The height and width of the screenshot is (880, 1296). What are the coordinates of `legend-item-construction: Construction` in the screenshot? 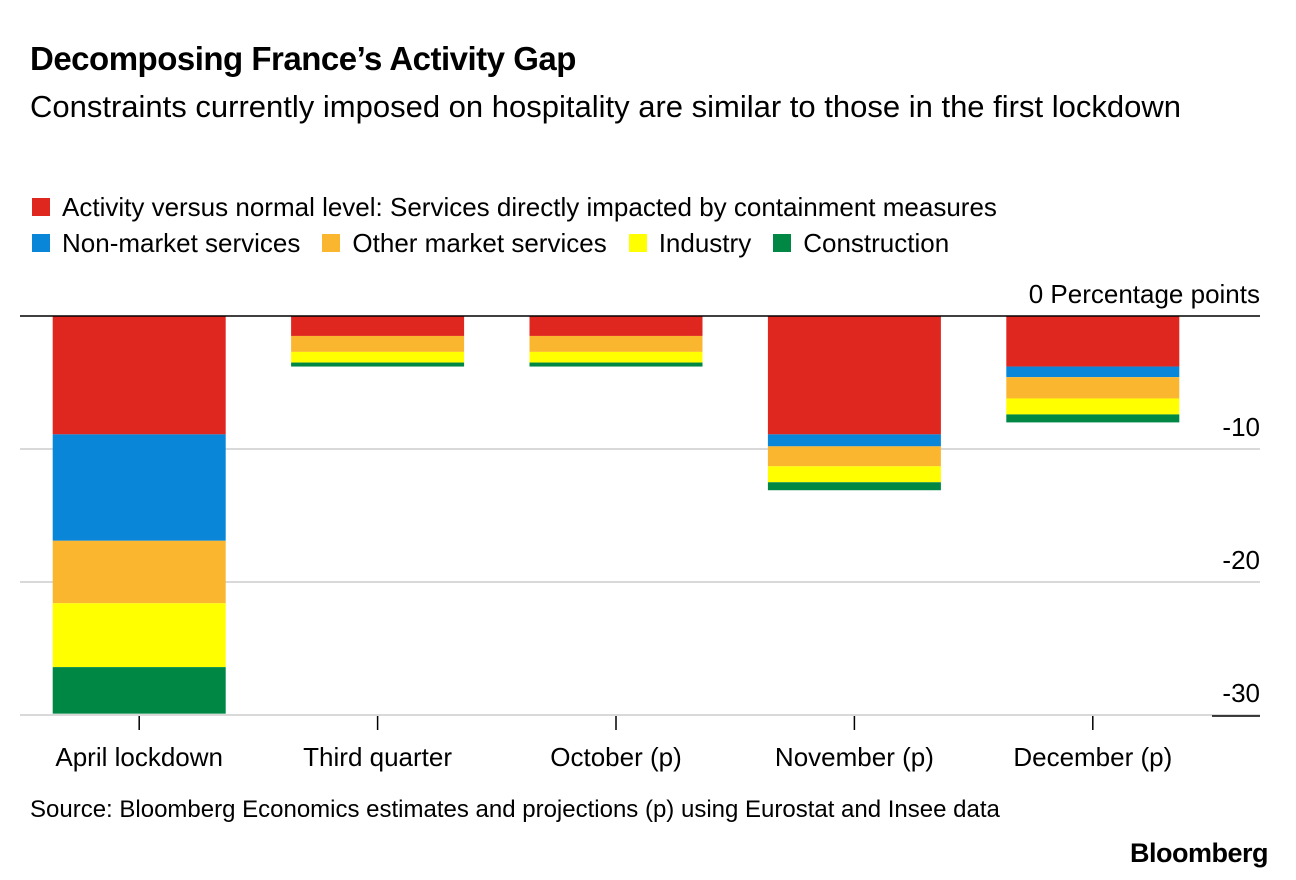 It's located at (861, 243).